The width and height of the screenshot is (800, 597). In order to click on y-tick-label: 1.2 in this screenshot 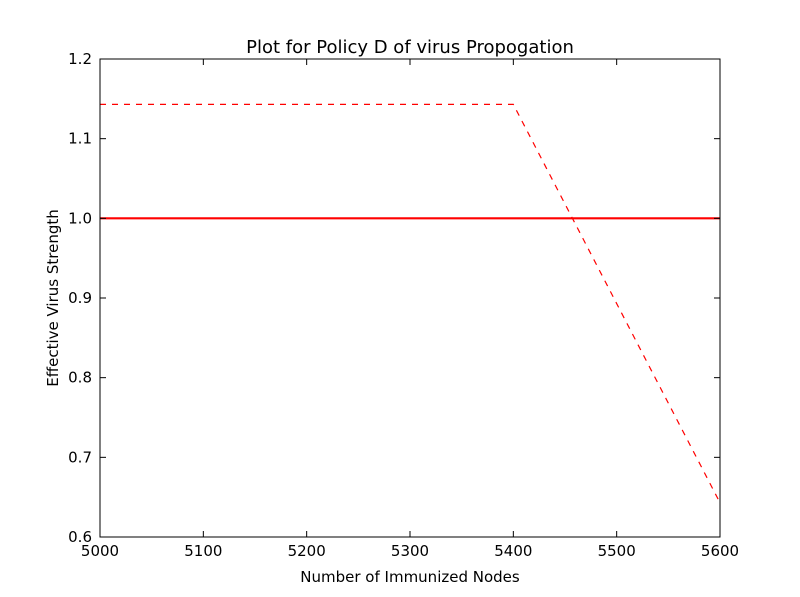, I will do `click(80, 59)`.